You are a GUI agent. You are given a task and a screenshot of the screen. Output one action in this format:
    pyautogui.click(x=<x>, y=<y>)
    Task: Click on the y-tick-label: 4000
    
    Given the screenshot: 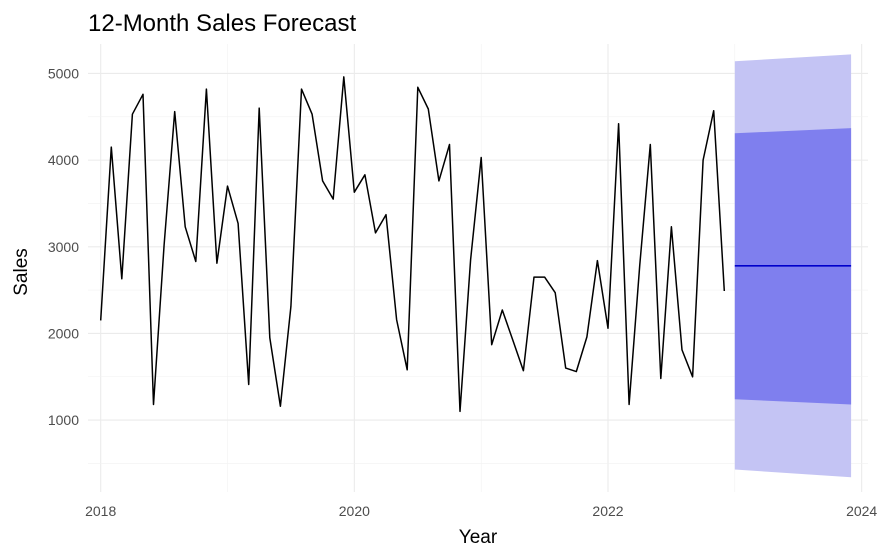 What is the action you would take?
    pyautogui.click(x=63, y=160)
    